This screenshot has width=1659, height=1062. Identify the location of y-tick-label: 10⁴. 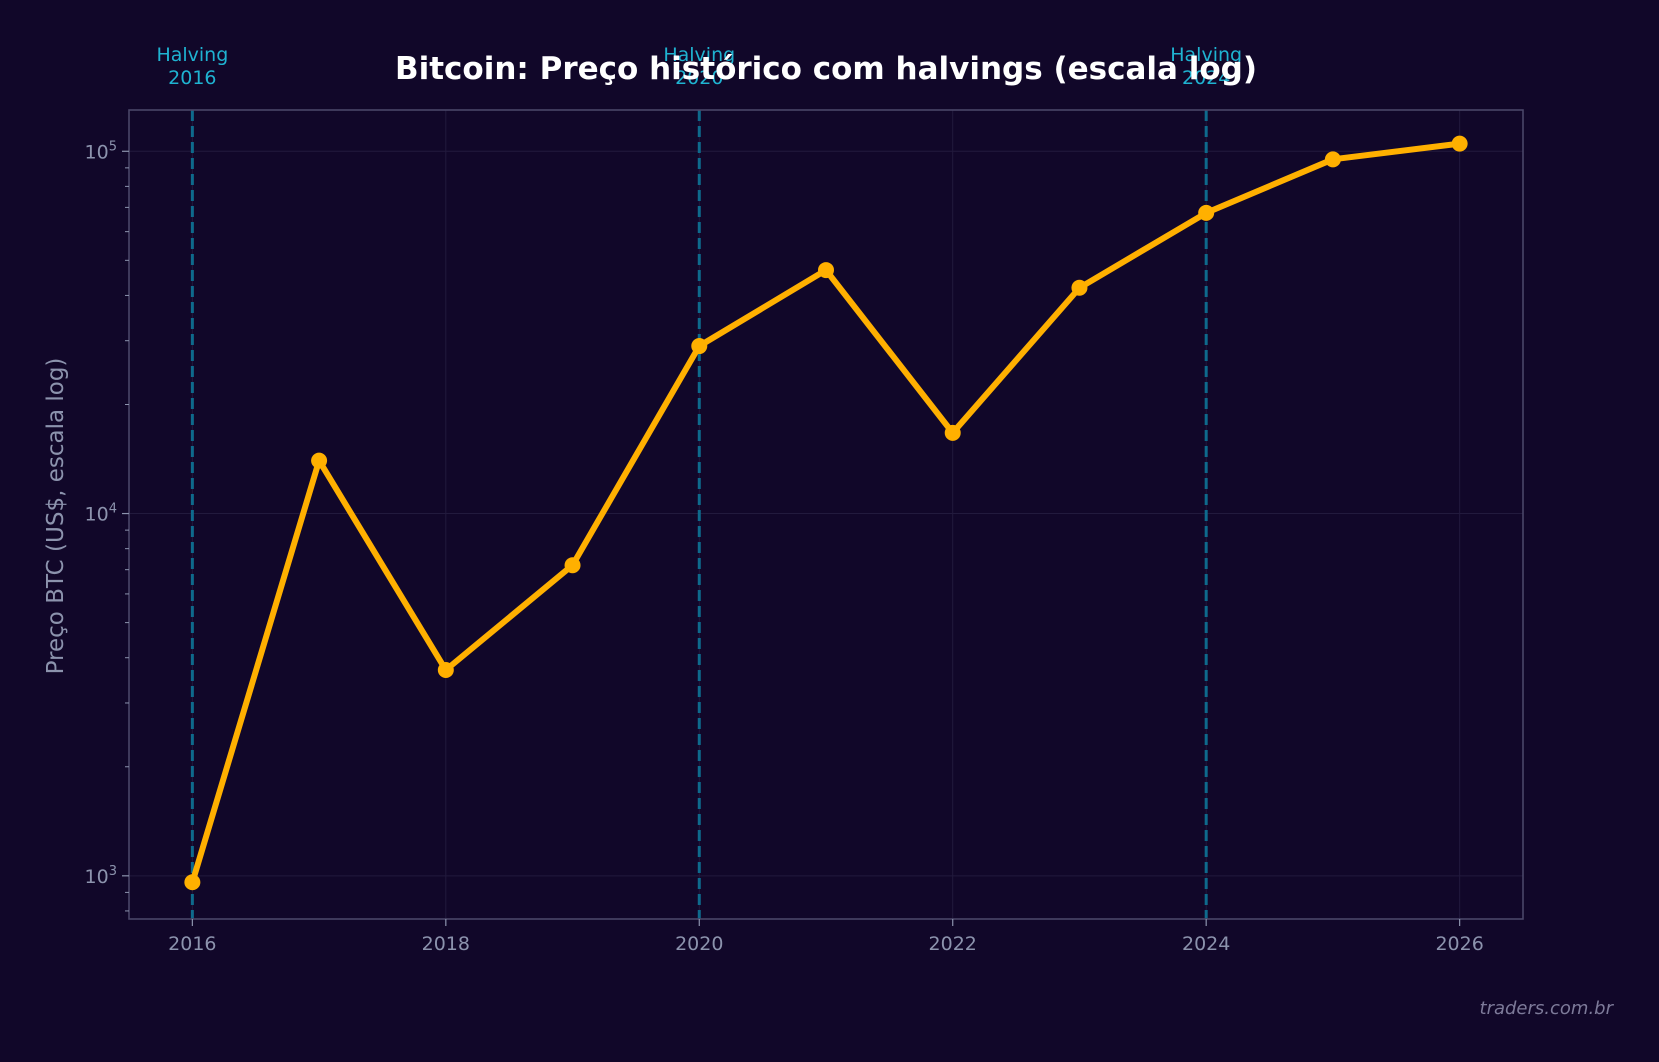
(101, 514).